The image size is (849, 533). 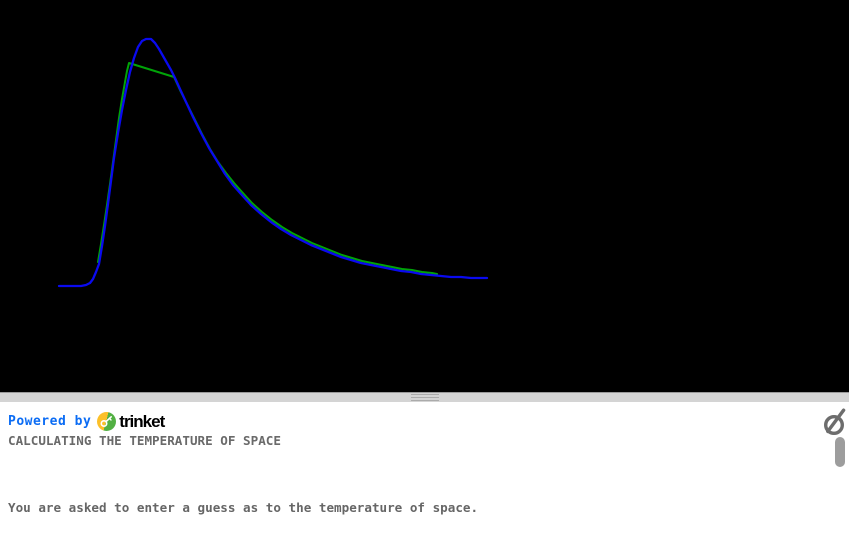 What do you see at coordinates (142, 421) in the screenshot?
I see `trinket-wordmark: trinket` at bounding box center [142, 421].